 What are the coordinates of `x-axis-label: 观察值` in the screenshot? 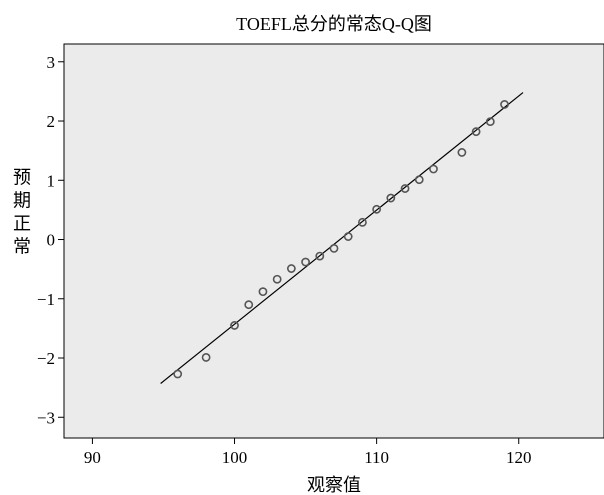 It's located at (334, 485).